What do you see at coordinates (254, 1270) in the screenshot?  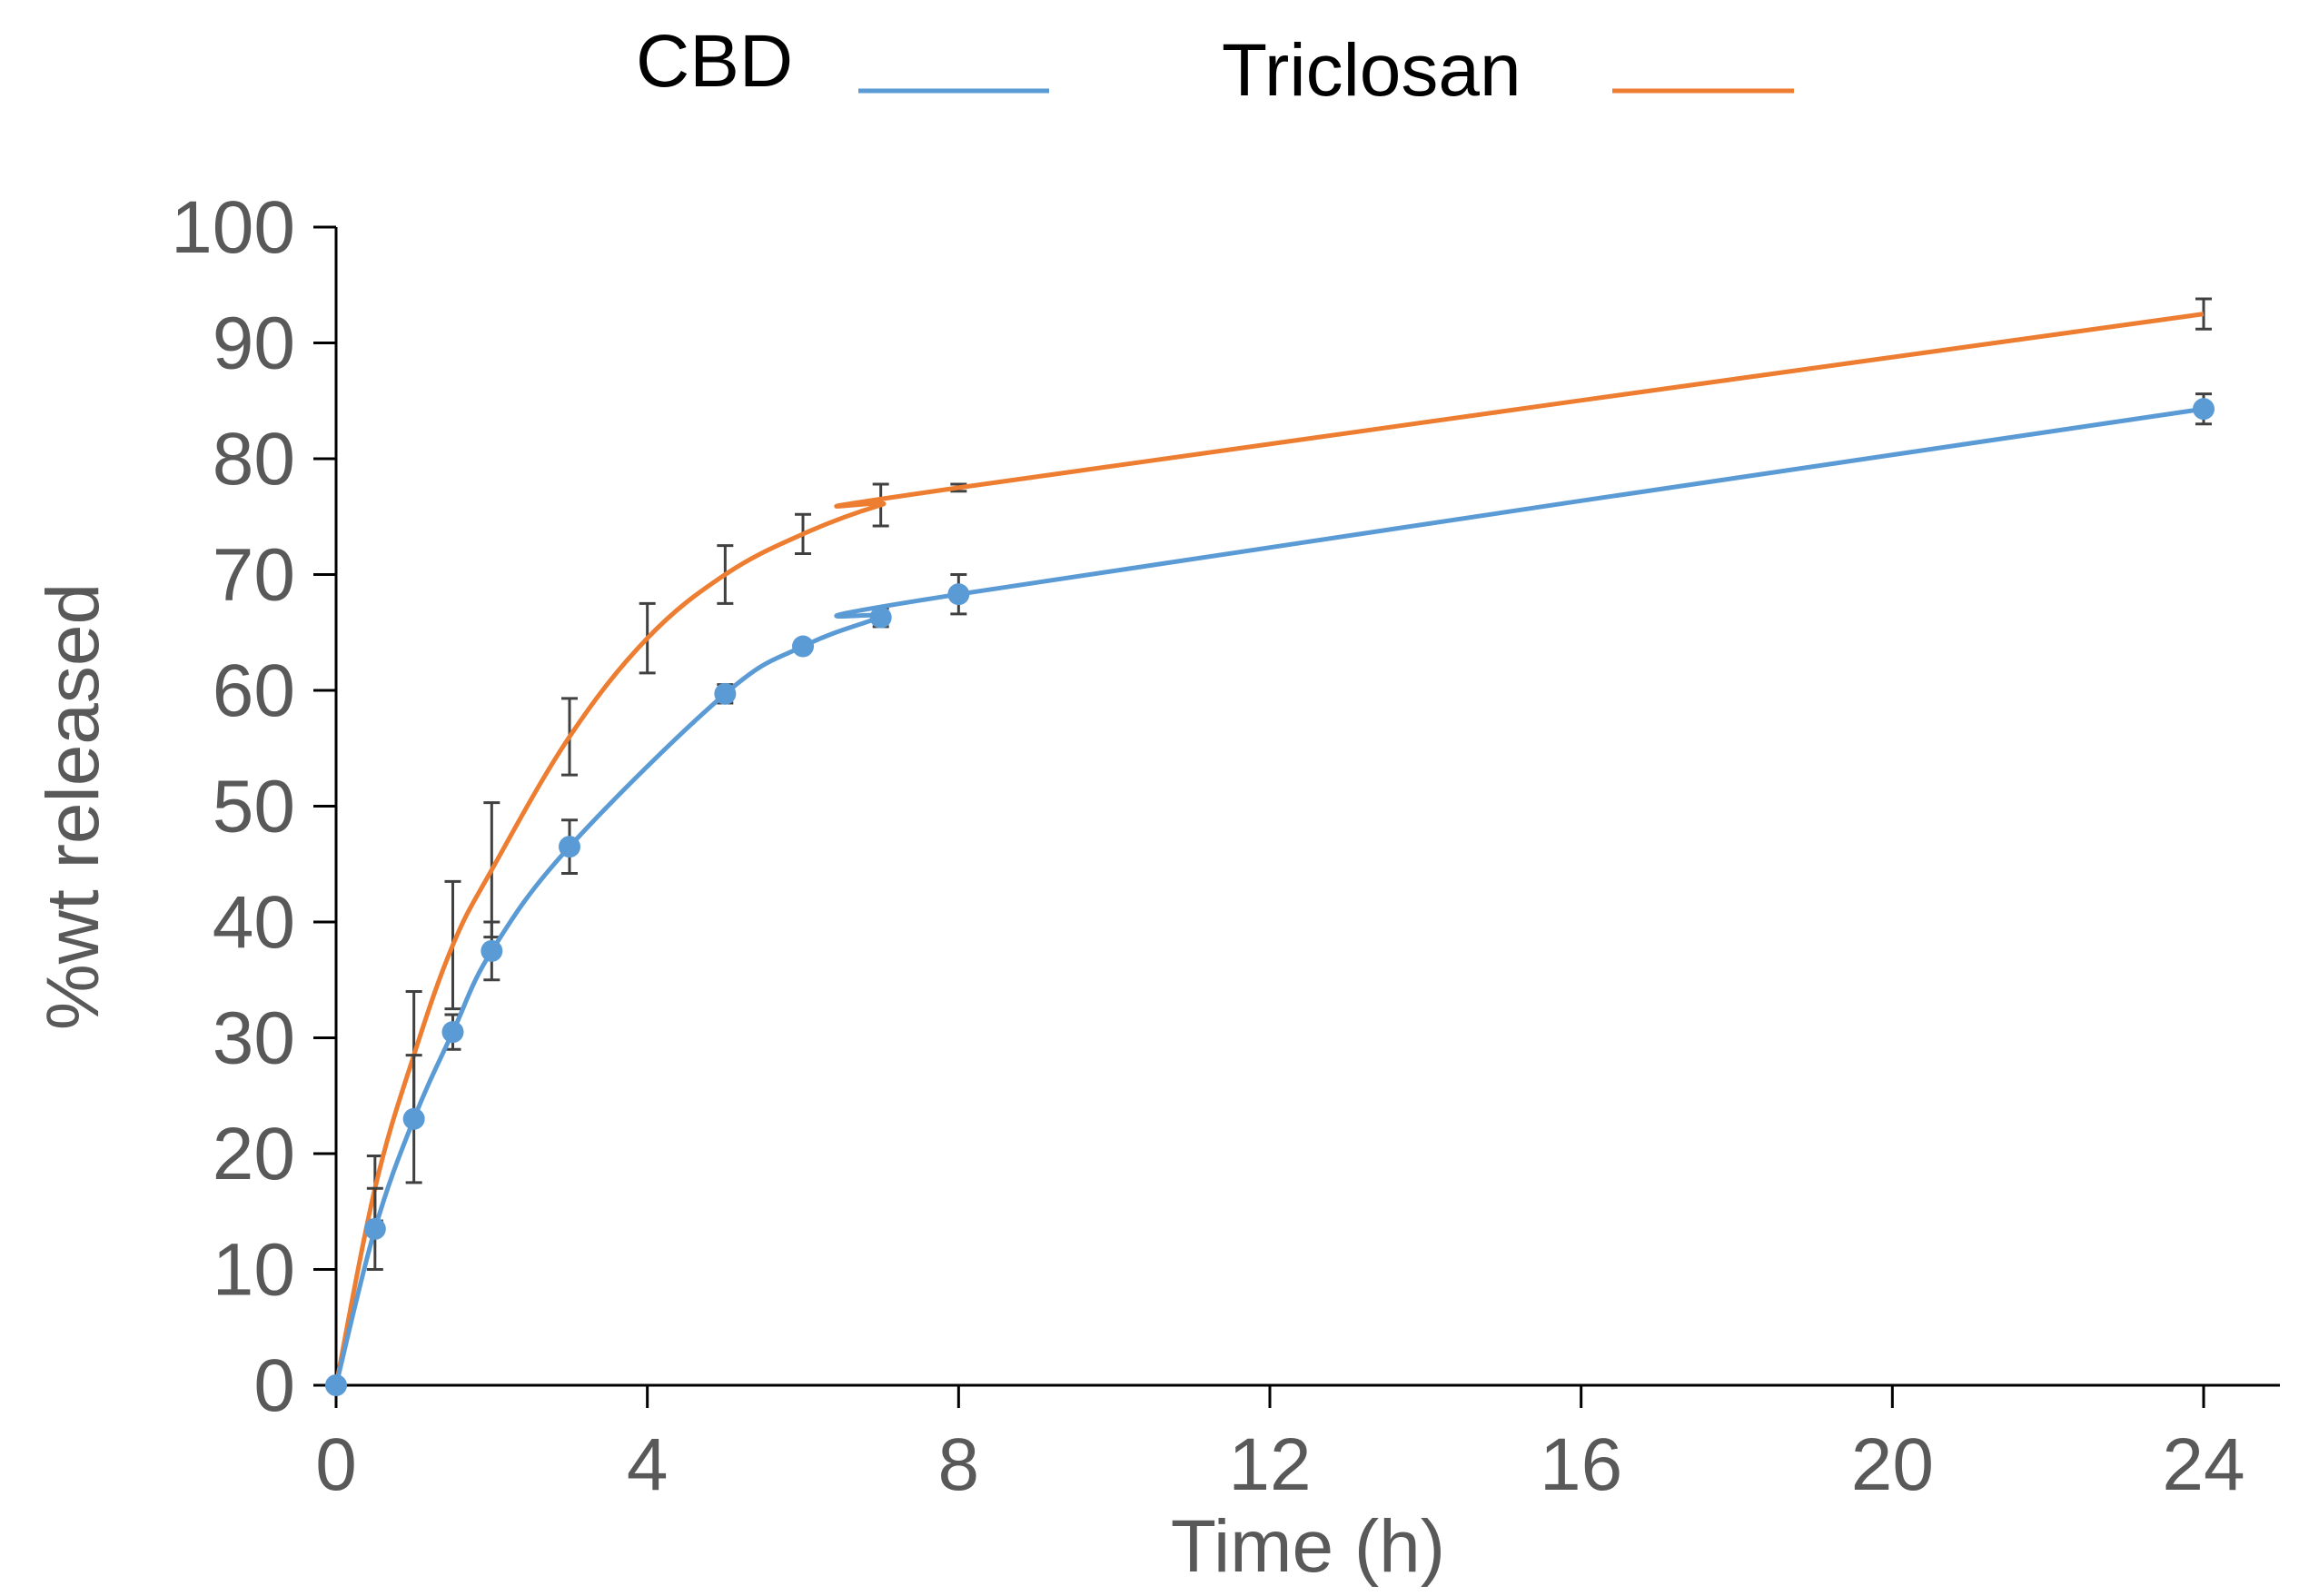 I see `y-tick-label: 10` at bounding box center [254, 1270].